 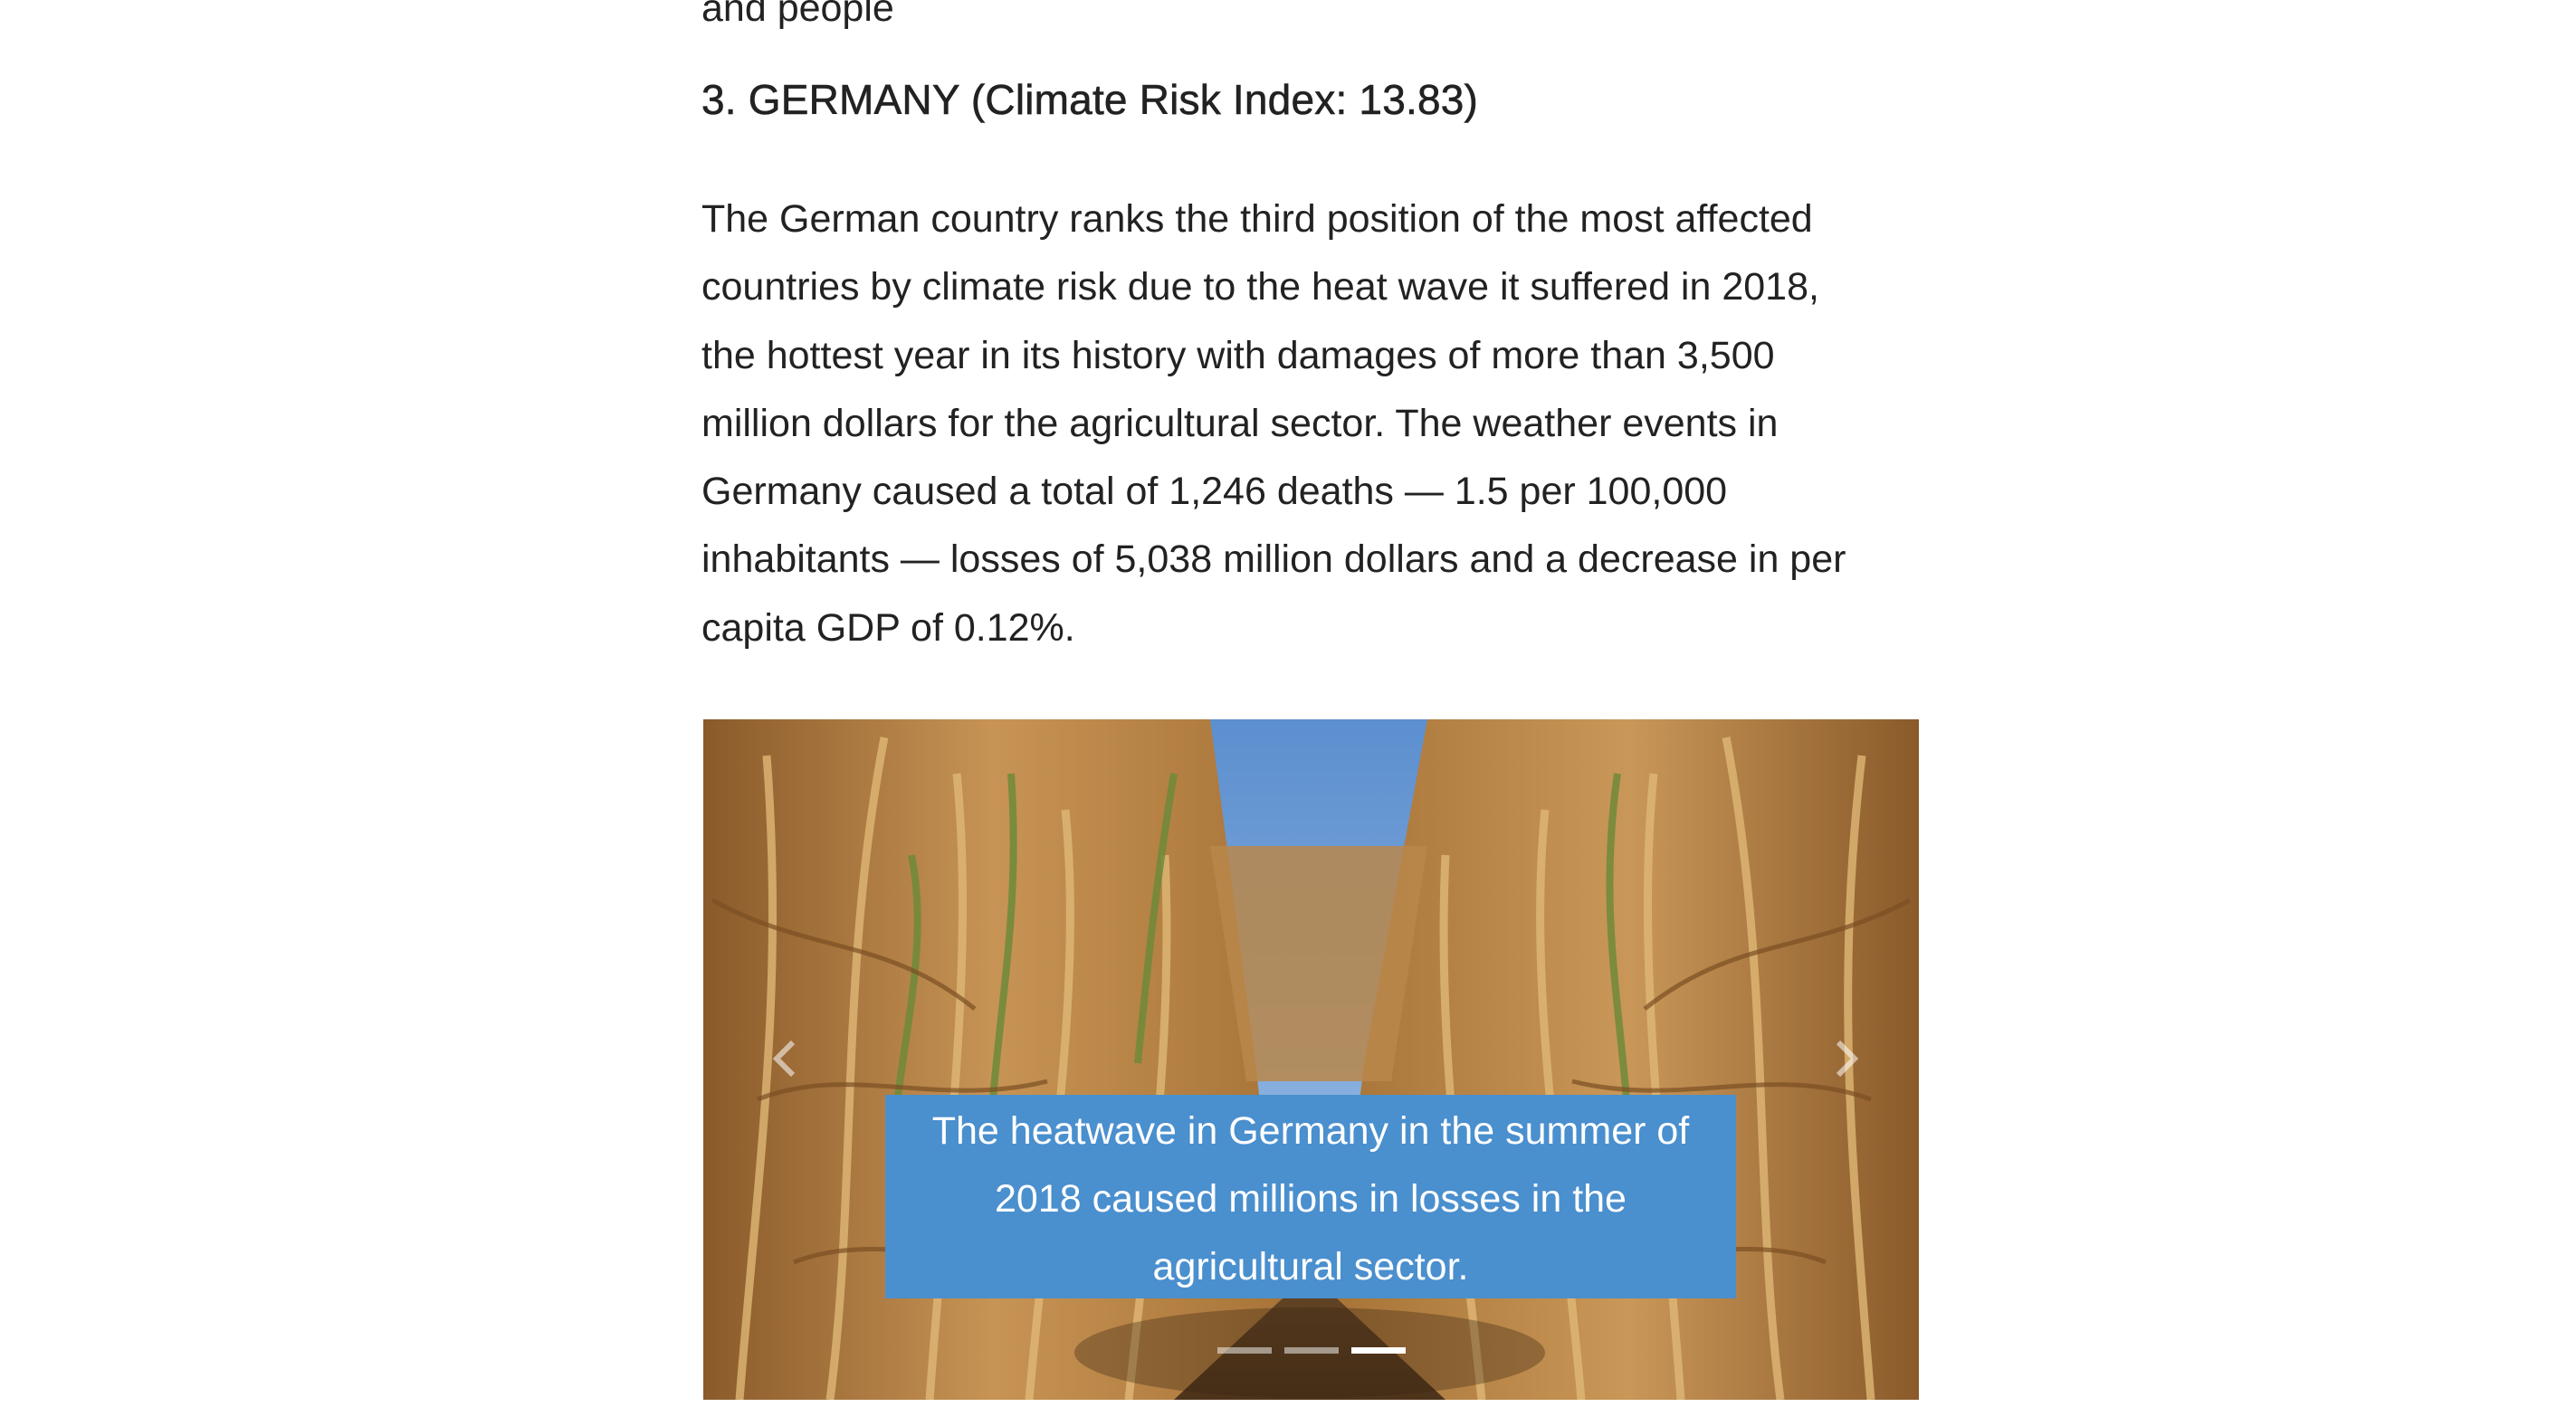 I want to click on caption-line: The heatwave in Germany in the summer of, so click(x=1310, y=1131).